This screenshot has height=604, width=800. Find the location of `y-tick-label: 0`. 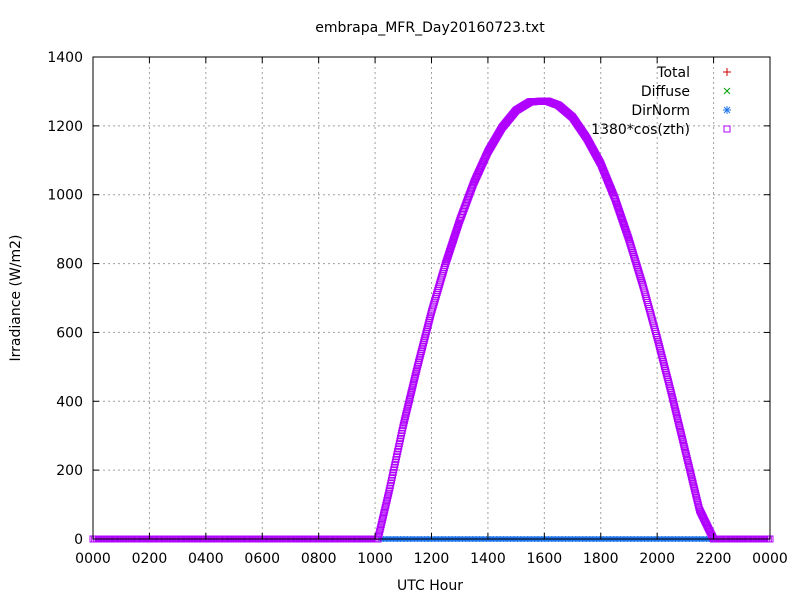

y-tick-label: 0 is located at coordinates (78, 540).